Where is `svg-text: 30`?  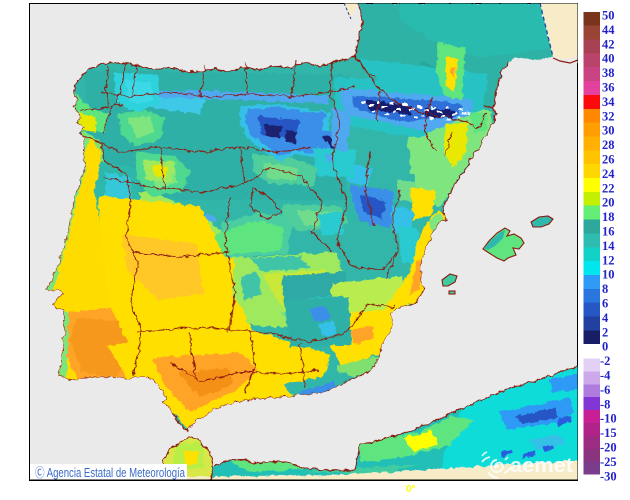 svg-text: 30 is located at coordinates (608, 131).